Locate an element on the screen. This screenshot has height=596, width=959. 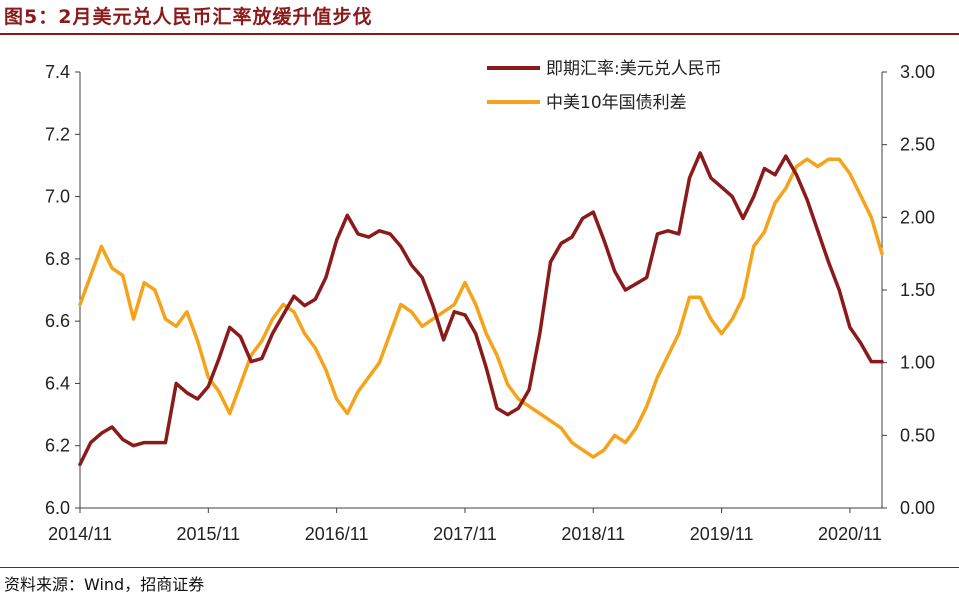
source-rule is located at coordinates (479, 567).